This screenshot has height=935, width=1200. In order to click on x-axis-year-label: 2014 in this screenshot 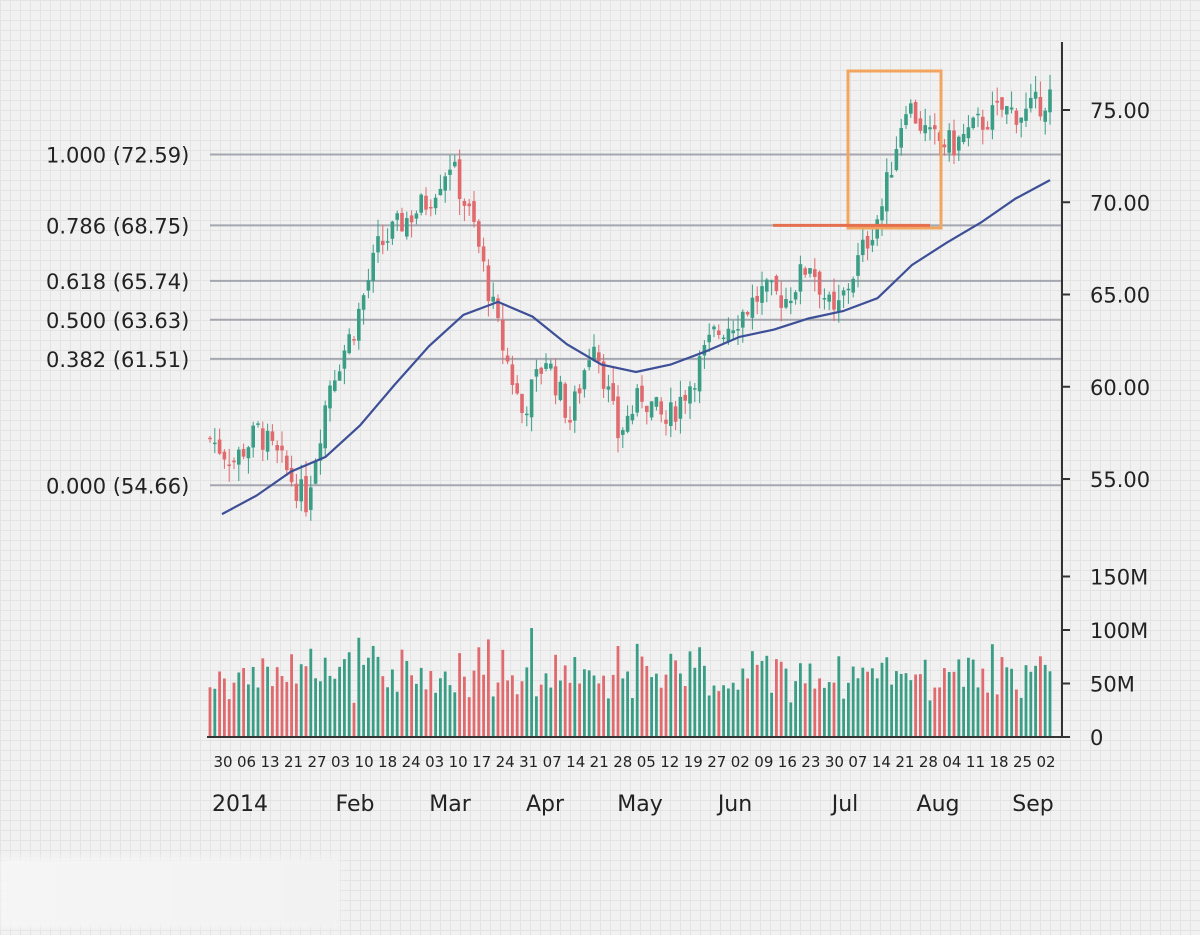, I will do `click(240, 804)`.